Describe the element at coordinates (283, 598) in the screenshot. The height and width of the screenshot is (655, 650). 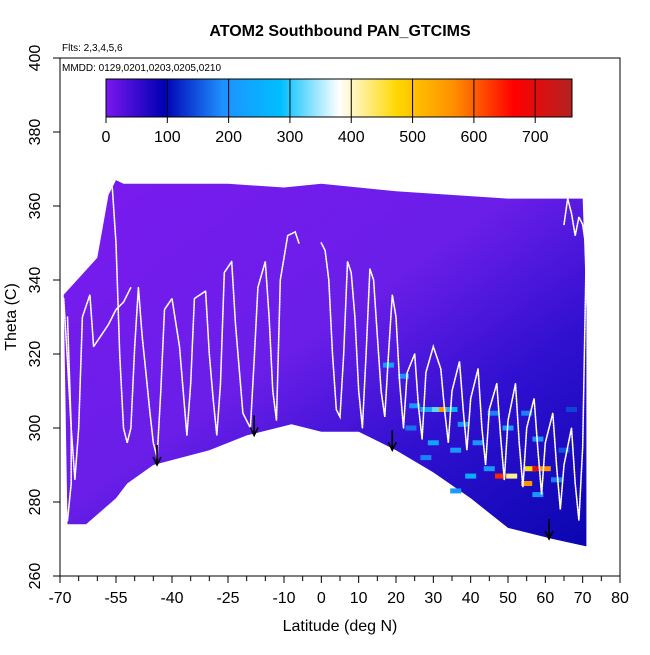
I see `x-tick-label: -10` at that location.